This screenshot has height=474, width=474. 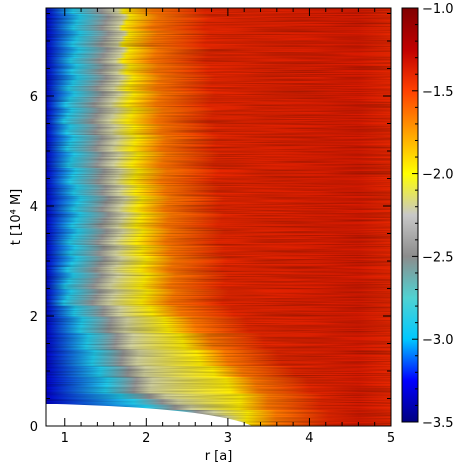 I want to click on x-axis-label: r [a], so click(x=219, y=456).